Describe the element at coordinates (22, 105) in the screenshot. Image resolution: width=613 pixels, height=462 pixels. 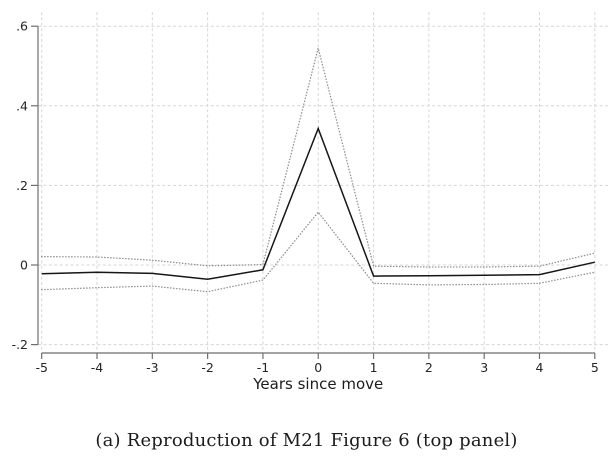
I see `y-tick-label: .4` at that location.